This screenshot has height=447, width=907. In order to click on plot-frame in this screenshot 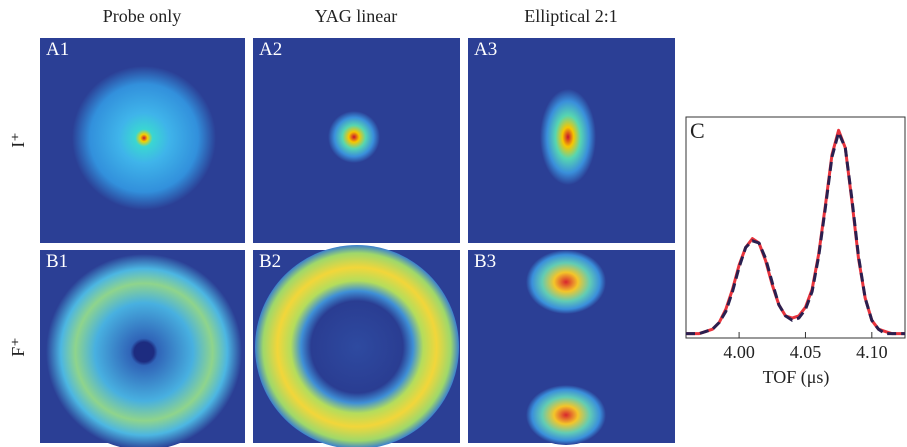, I will do `click(795, 227)`.